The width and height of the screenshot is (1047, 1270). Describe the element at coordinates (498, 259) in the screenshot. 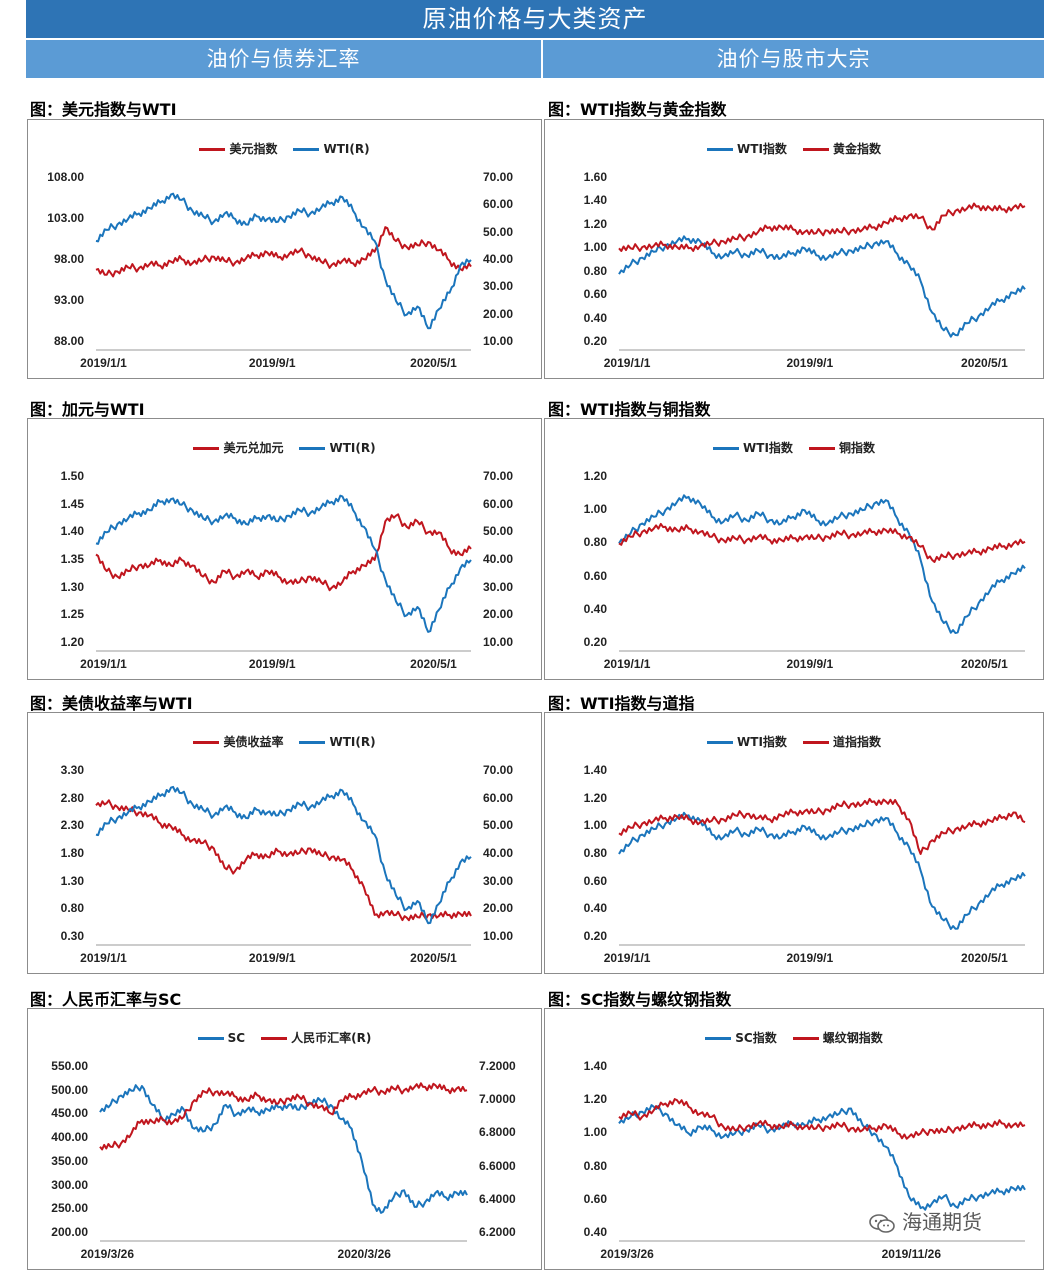

I see `y-right-tick: 40.00` at that location.